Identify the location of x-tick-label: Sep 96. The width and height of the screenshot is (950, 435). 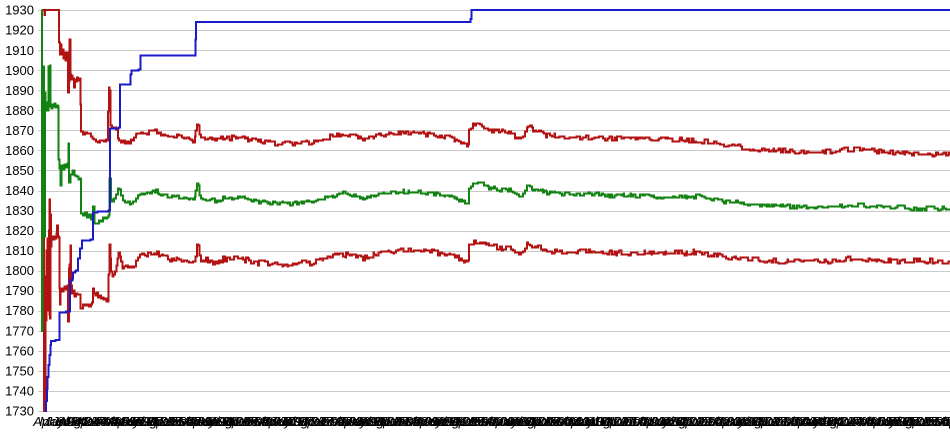
(237, 421).